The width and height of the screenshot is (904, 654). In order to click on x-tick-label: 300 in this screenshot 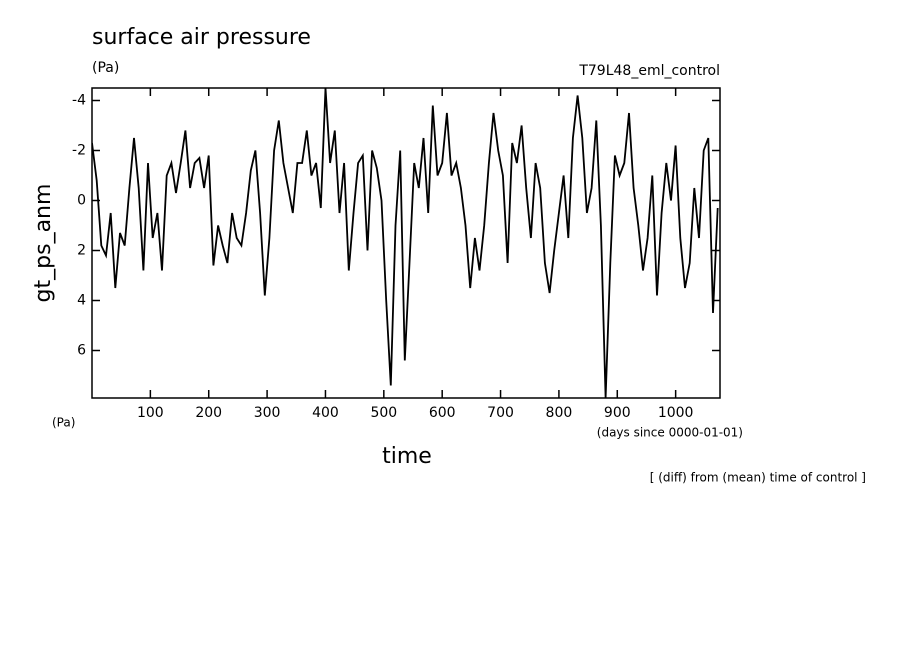, I will do `click(267, 413)`.